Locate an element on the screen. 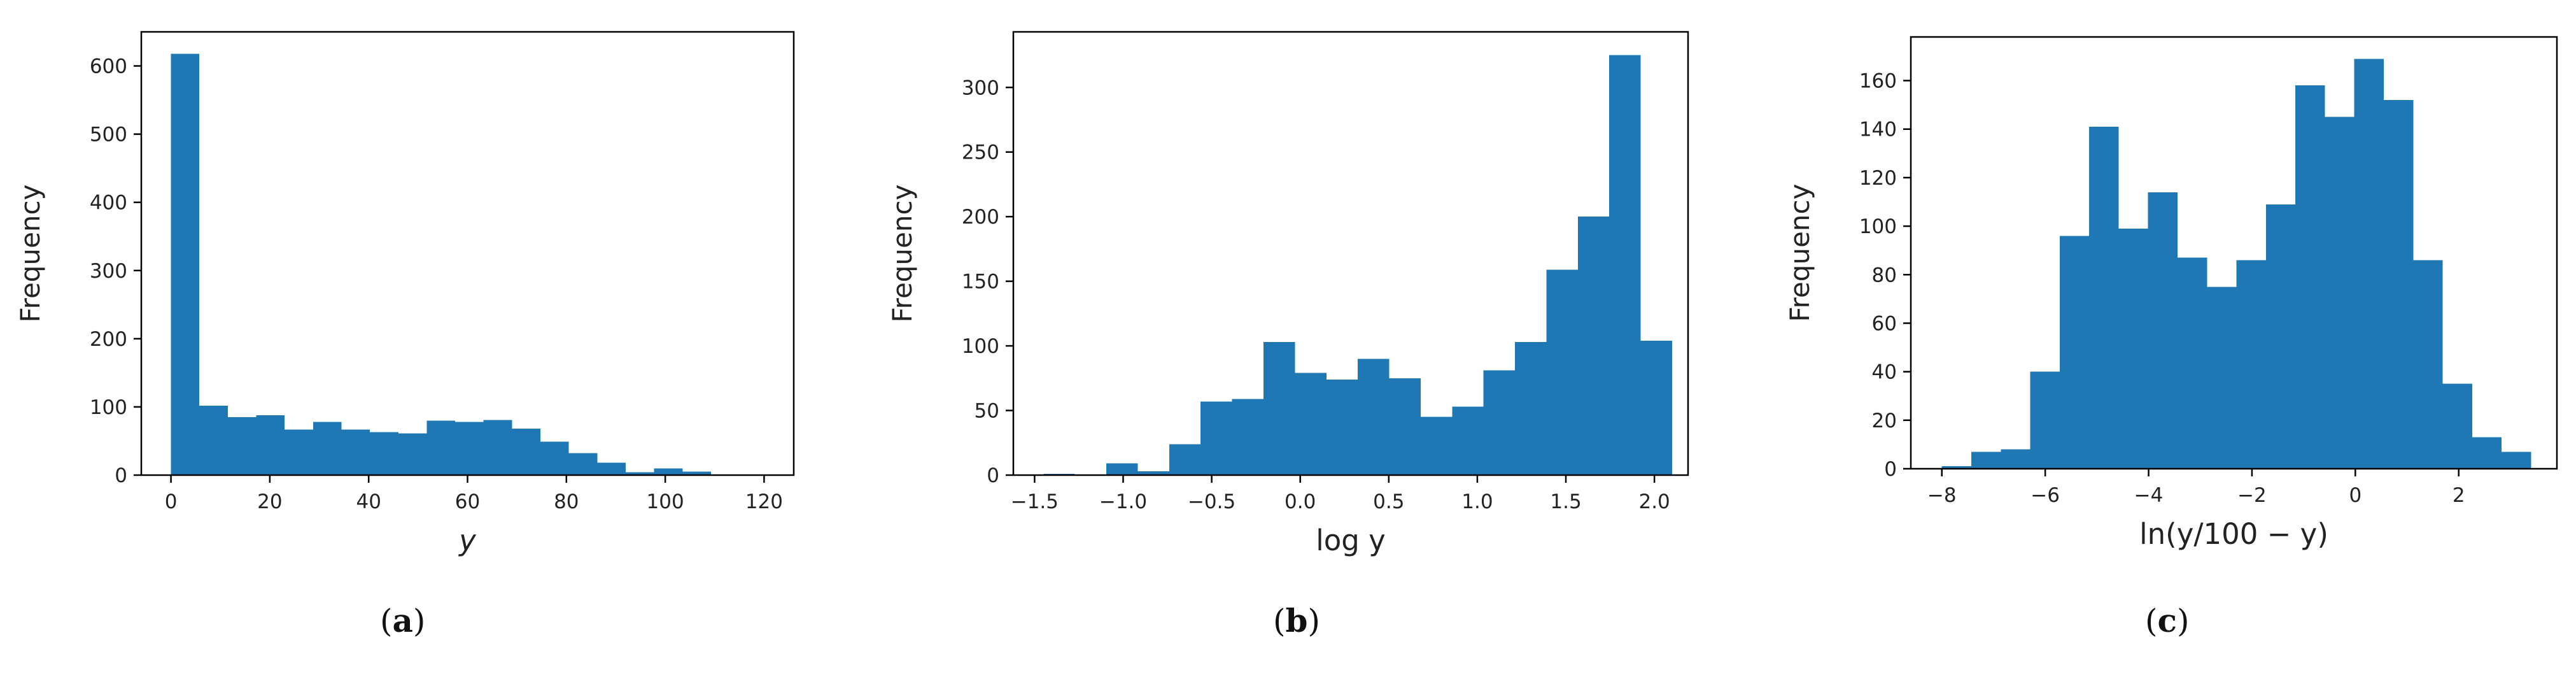 This screenshot has width=2576, height=677. panel-label-b: (b) is located at coordinates (1297, 620).